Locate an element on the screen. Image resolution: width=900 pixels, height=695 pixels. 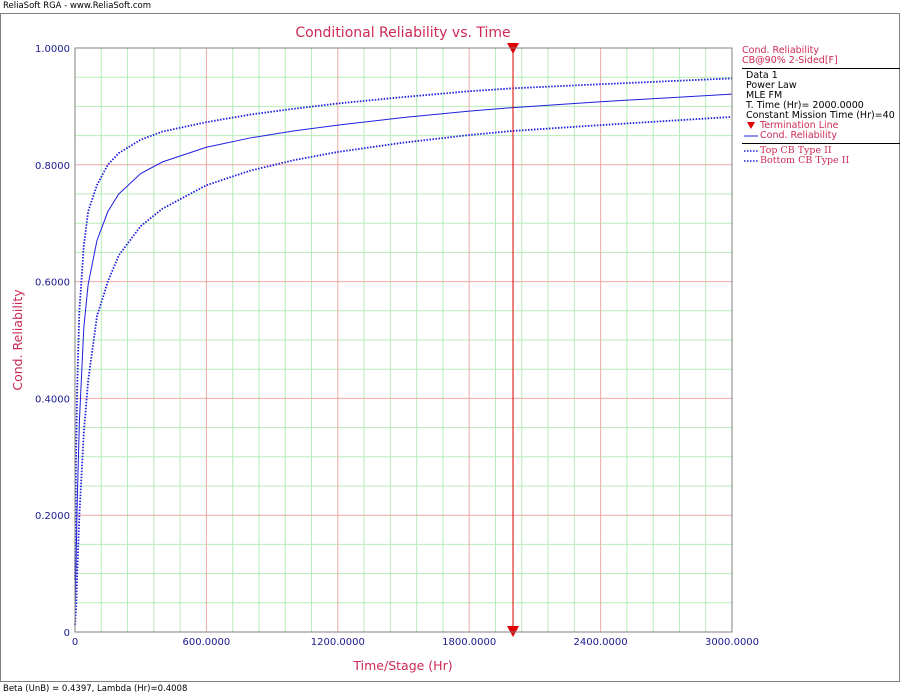
y-tick-labels: 0 0.2000 0.4000 0.6000 0.8000 1.0000 is located at coordinates (52, 341).